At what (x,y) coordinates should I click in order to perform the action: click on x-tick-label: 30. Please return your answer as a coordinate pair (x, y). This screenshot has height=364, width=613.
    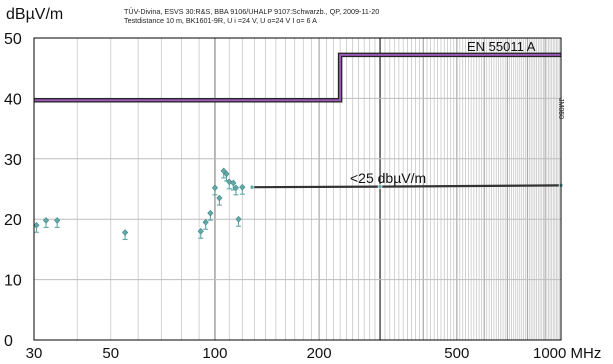
    Looking at the image, I should click on (34, 353).